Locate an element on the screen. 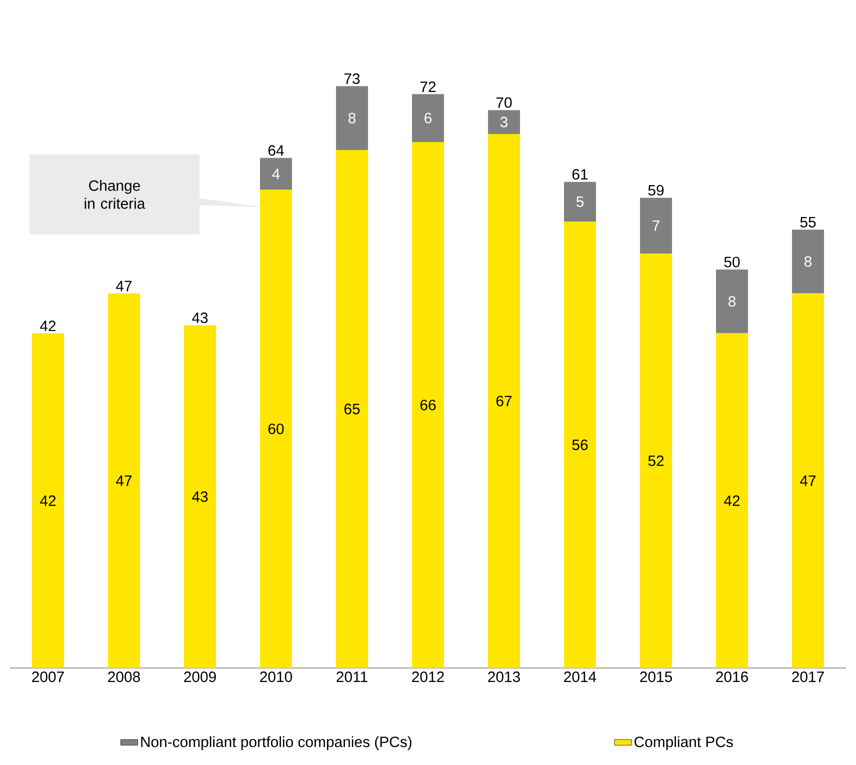  data-label: 4 is located at coordinates (276, 173).